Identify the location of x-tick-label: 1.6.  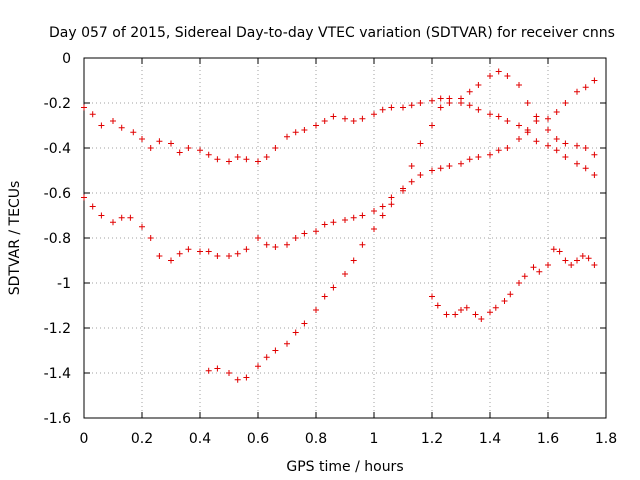
(548, 439).